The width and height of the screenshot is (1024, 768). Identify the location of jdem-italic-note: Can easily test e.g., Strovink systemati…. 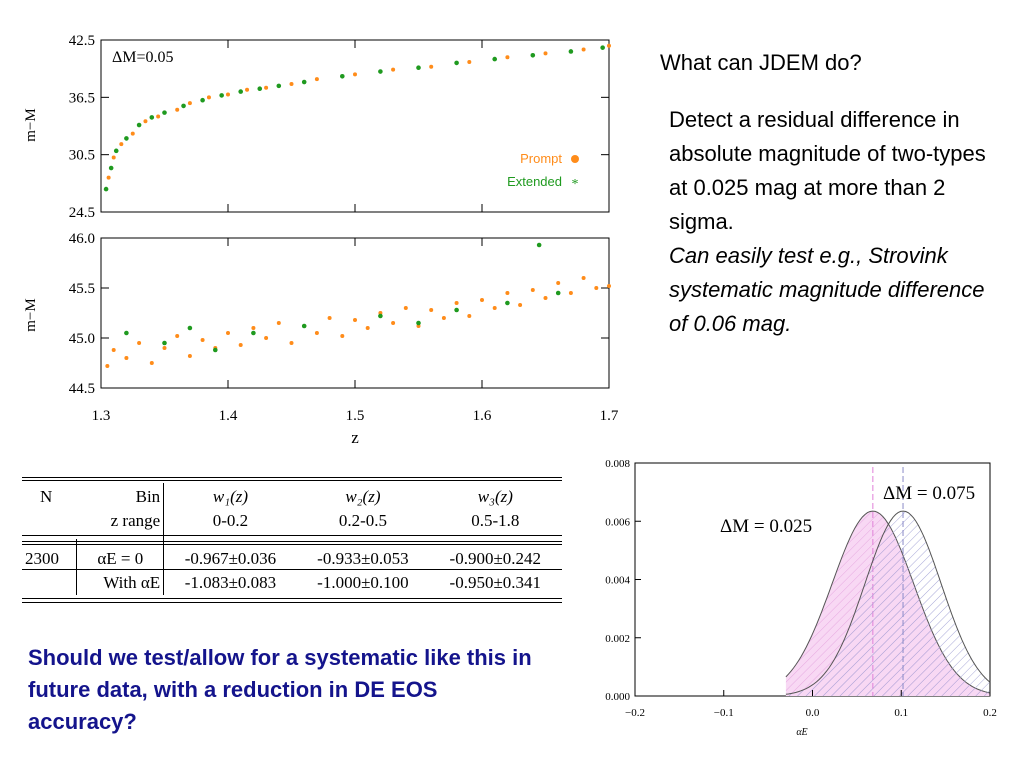
(827, 289).